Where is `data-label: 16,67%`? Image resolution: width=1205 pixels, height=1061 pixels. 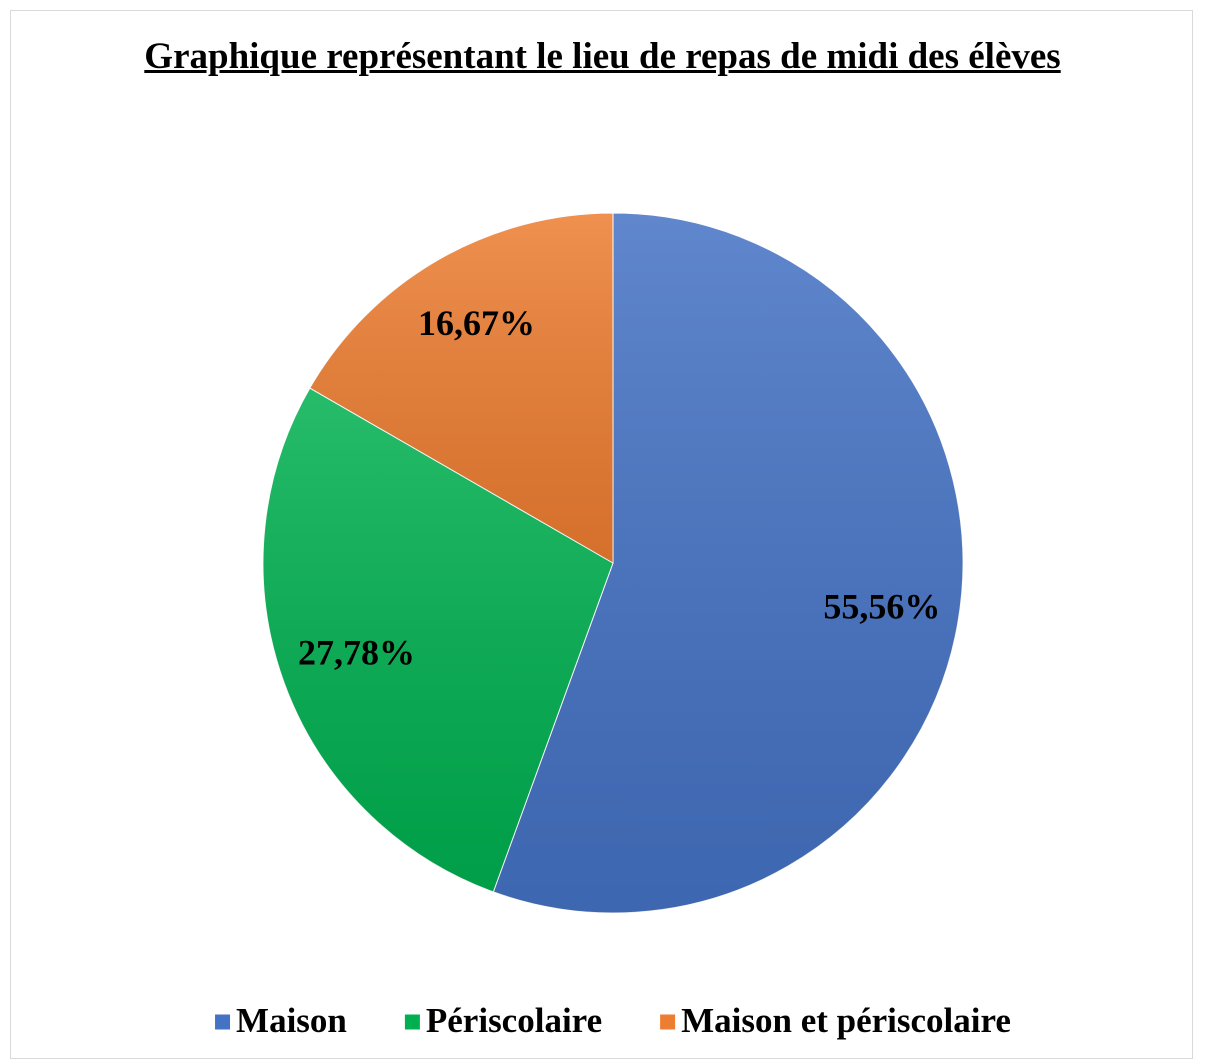
data-label: 16,67% is located at coordinates (476, 323).